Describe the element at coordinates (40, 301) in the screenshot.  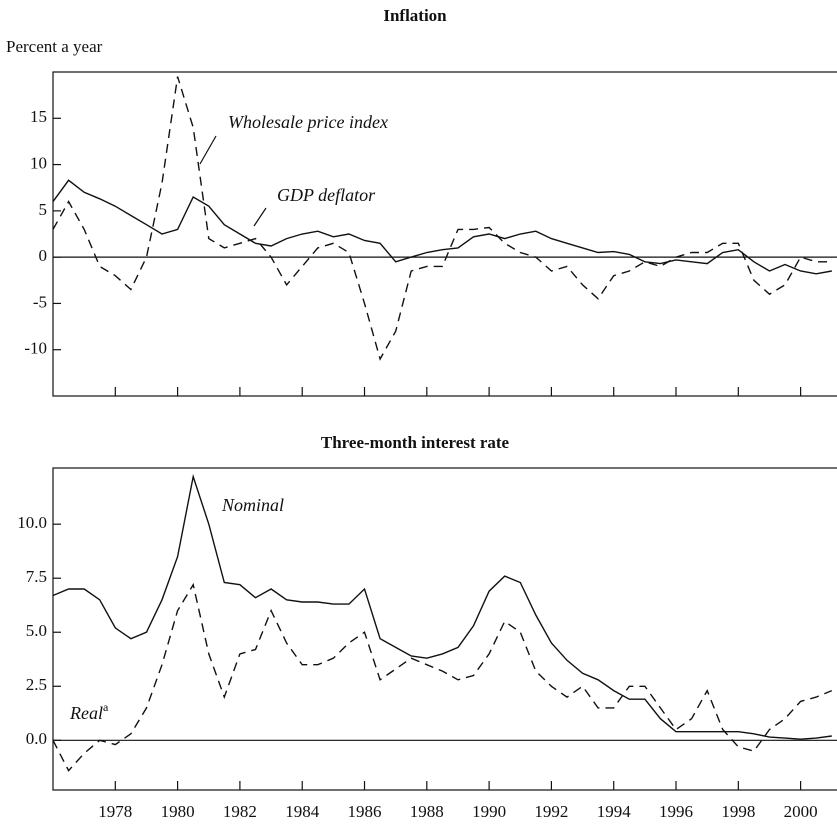
I see `y-tick-label: -5` at that location.